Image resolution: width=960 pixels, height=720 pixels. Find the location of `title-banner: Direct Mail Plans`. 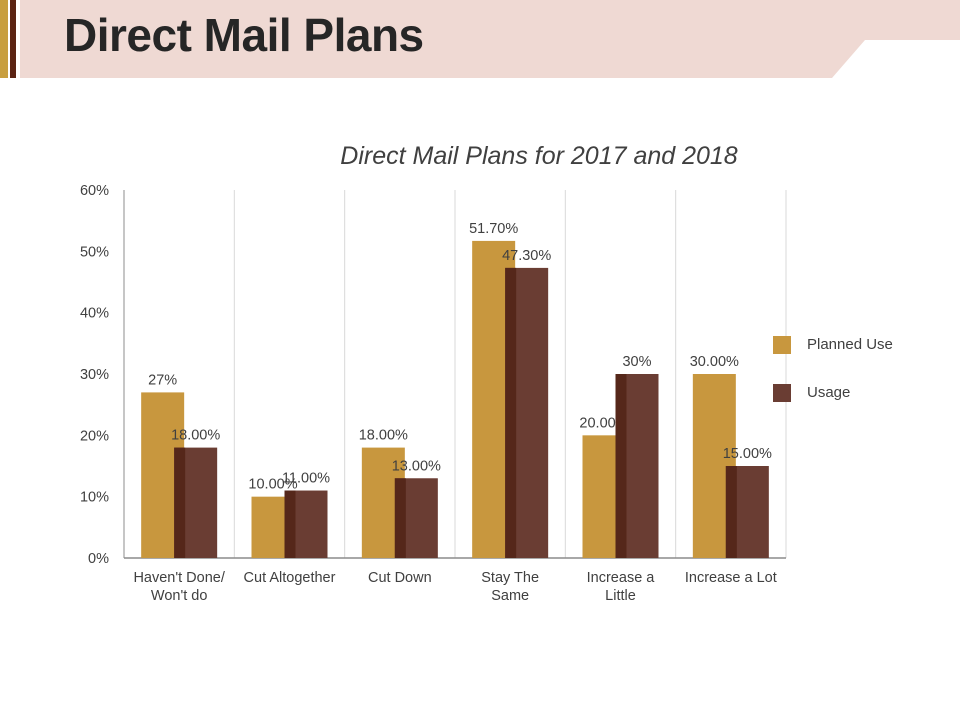

title-banner: Direct Mail Plans is located at coordinates (480, 40).